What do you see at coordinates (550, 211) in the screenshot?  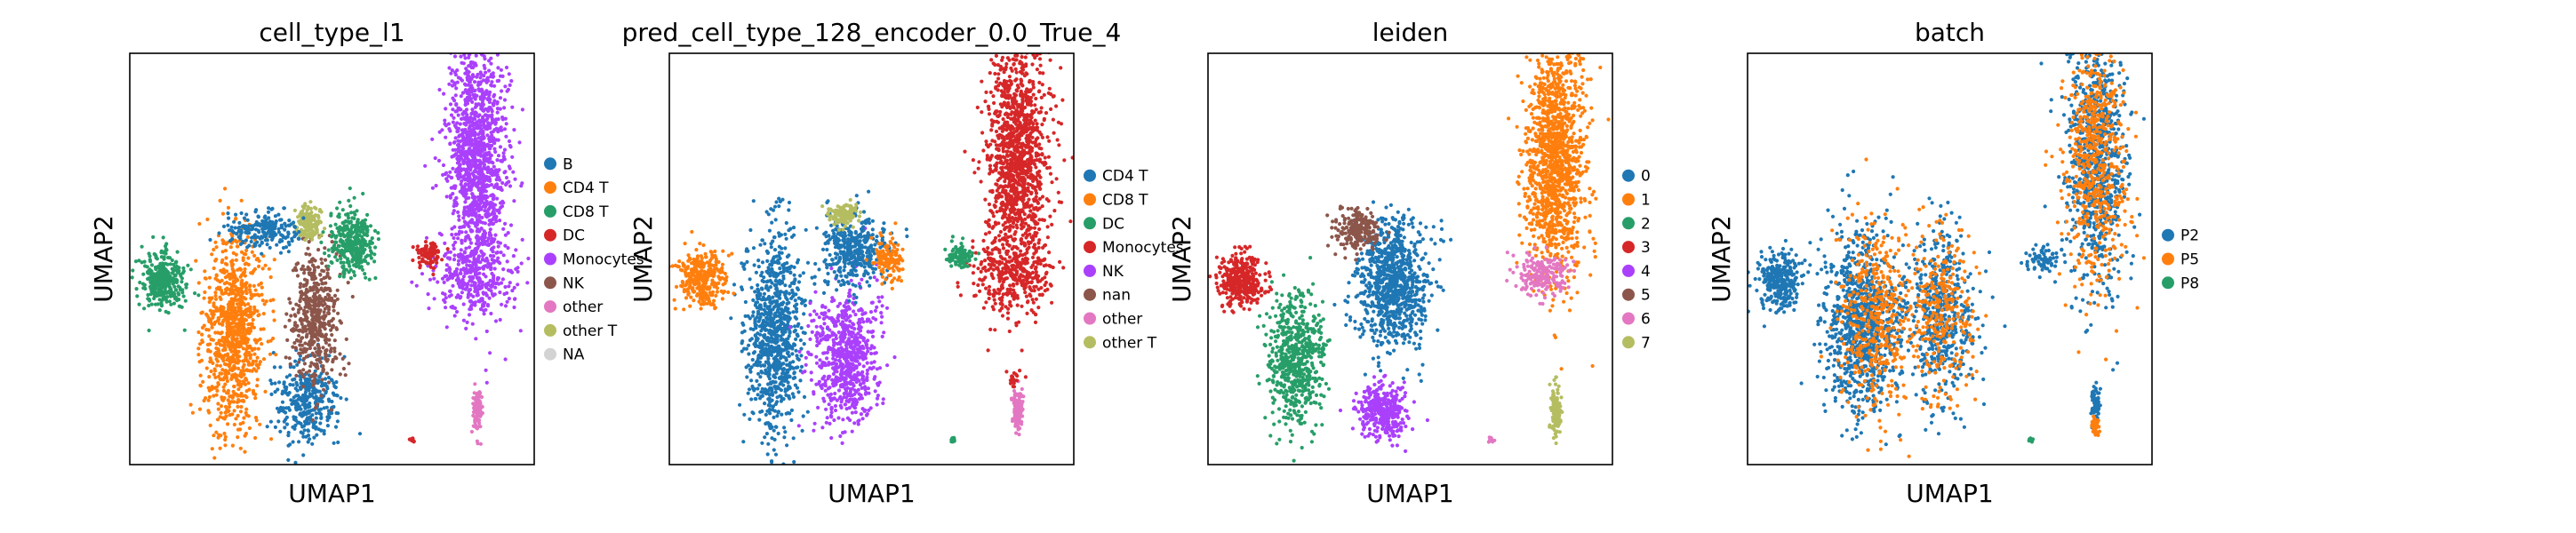 I see `legend-marker-cd8-t` at bounding box center [550, 211].